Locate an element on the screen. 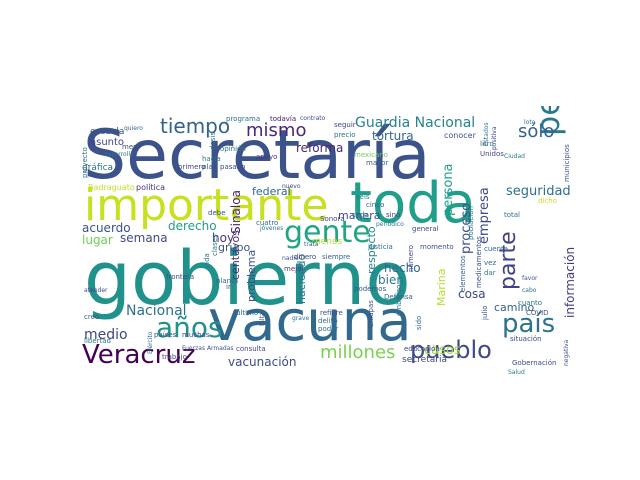 The width and height of the screenshot is (640, 480). cloud-word: vez is located at coordinates (490, 263).